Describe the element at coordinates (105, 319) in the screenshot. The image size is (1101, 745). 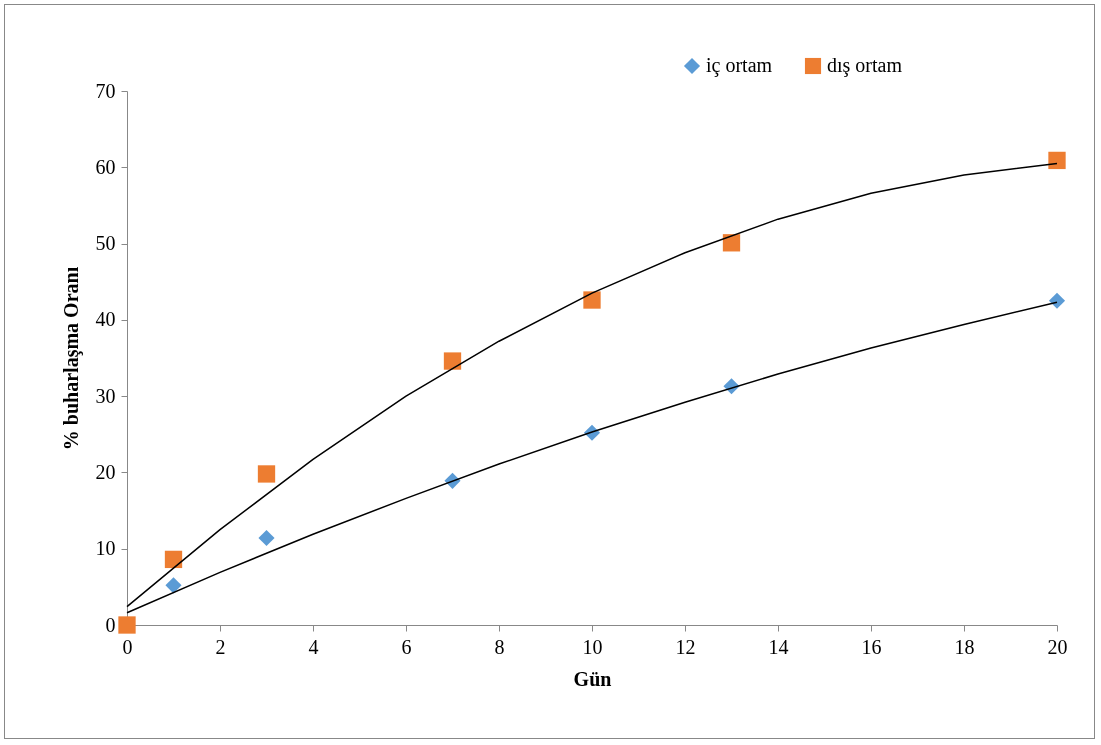
I see `y-tick-label: 40` at that location.